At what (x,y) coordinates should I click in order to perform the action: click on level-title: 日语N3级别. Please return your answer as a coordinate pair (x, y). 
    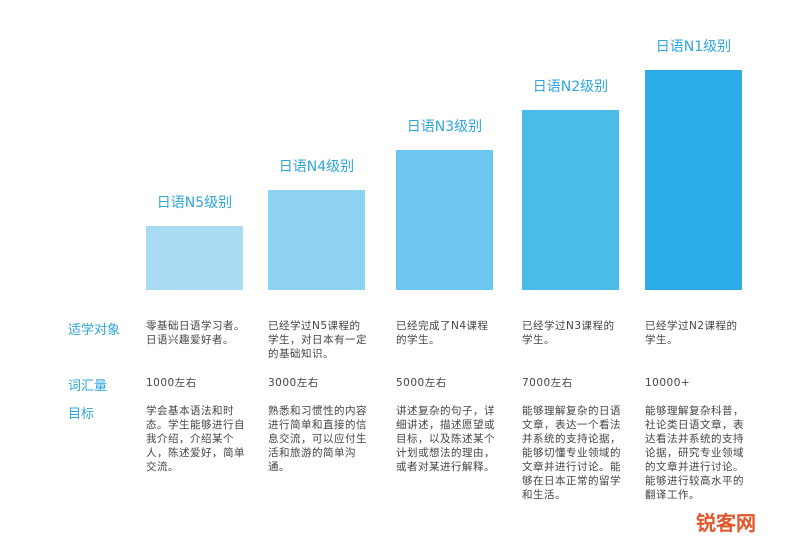
    Looking at the image, I should click on (444, 127).